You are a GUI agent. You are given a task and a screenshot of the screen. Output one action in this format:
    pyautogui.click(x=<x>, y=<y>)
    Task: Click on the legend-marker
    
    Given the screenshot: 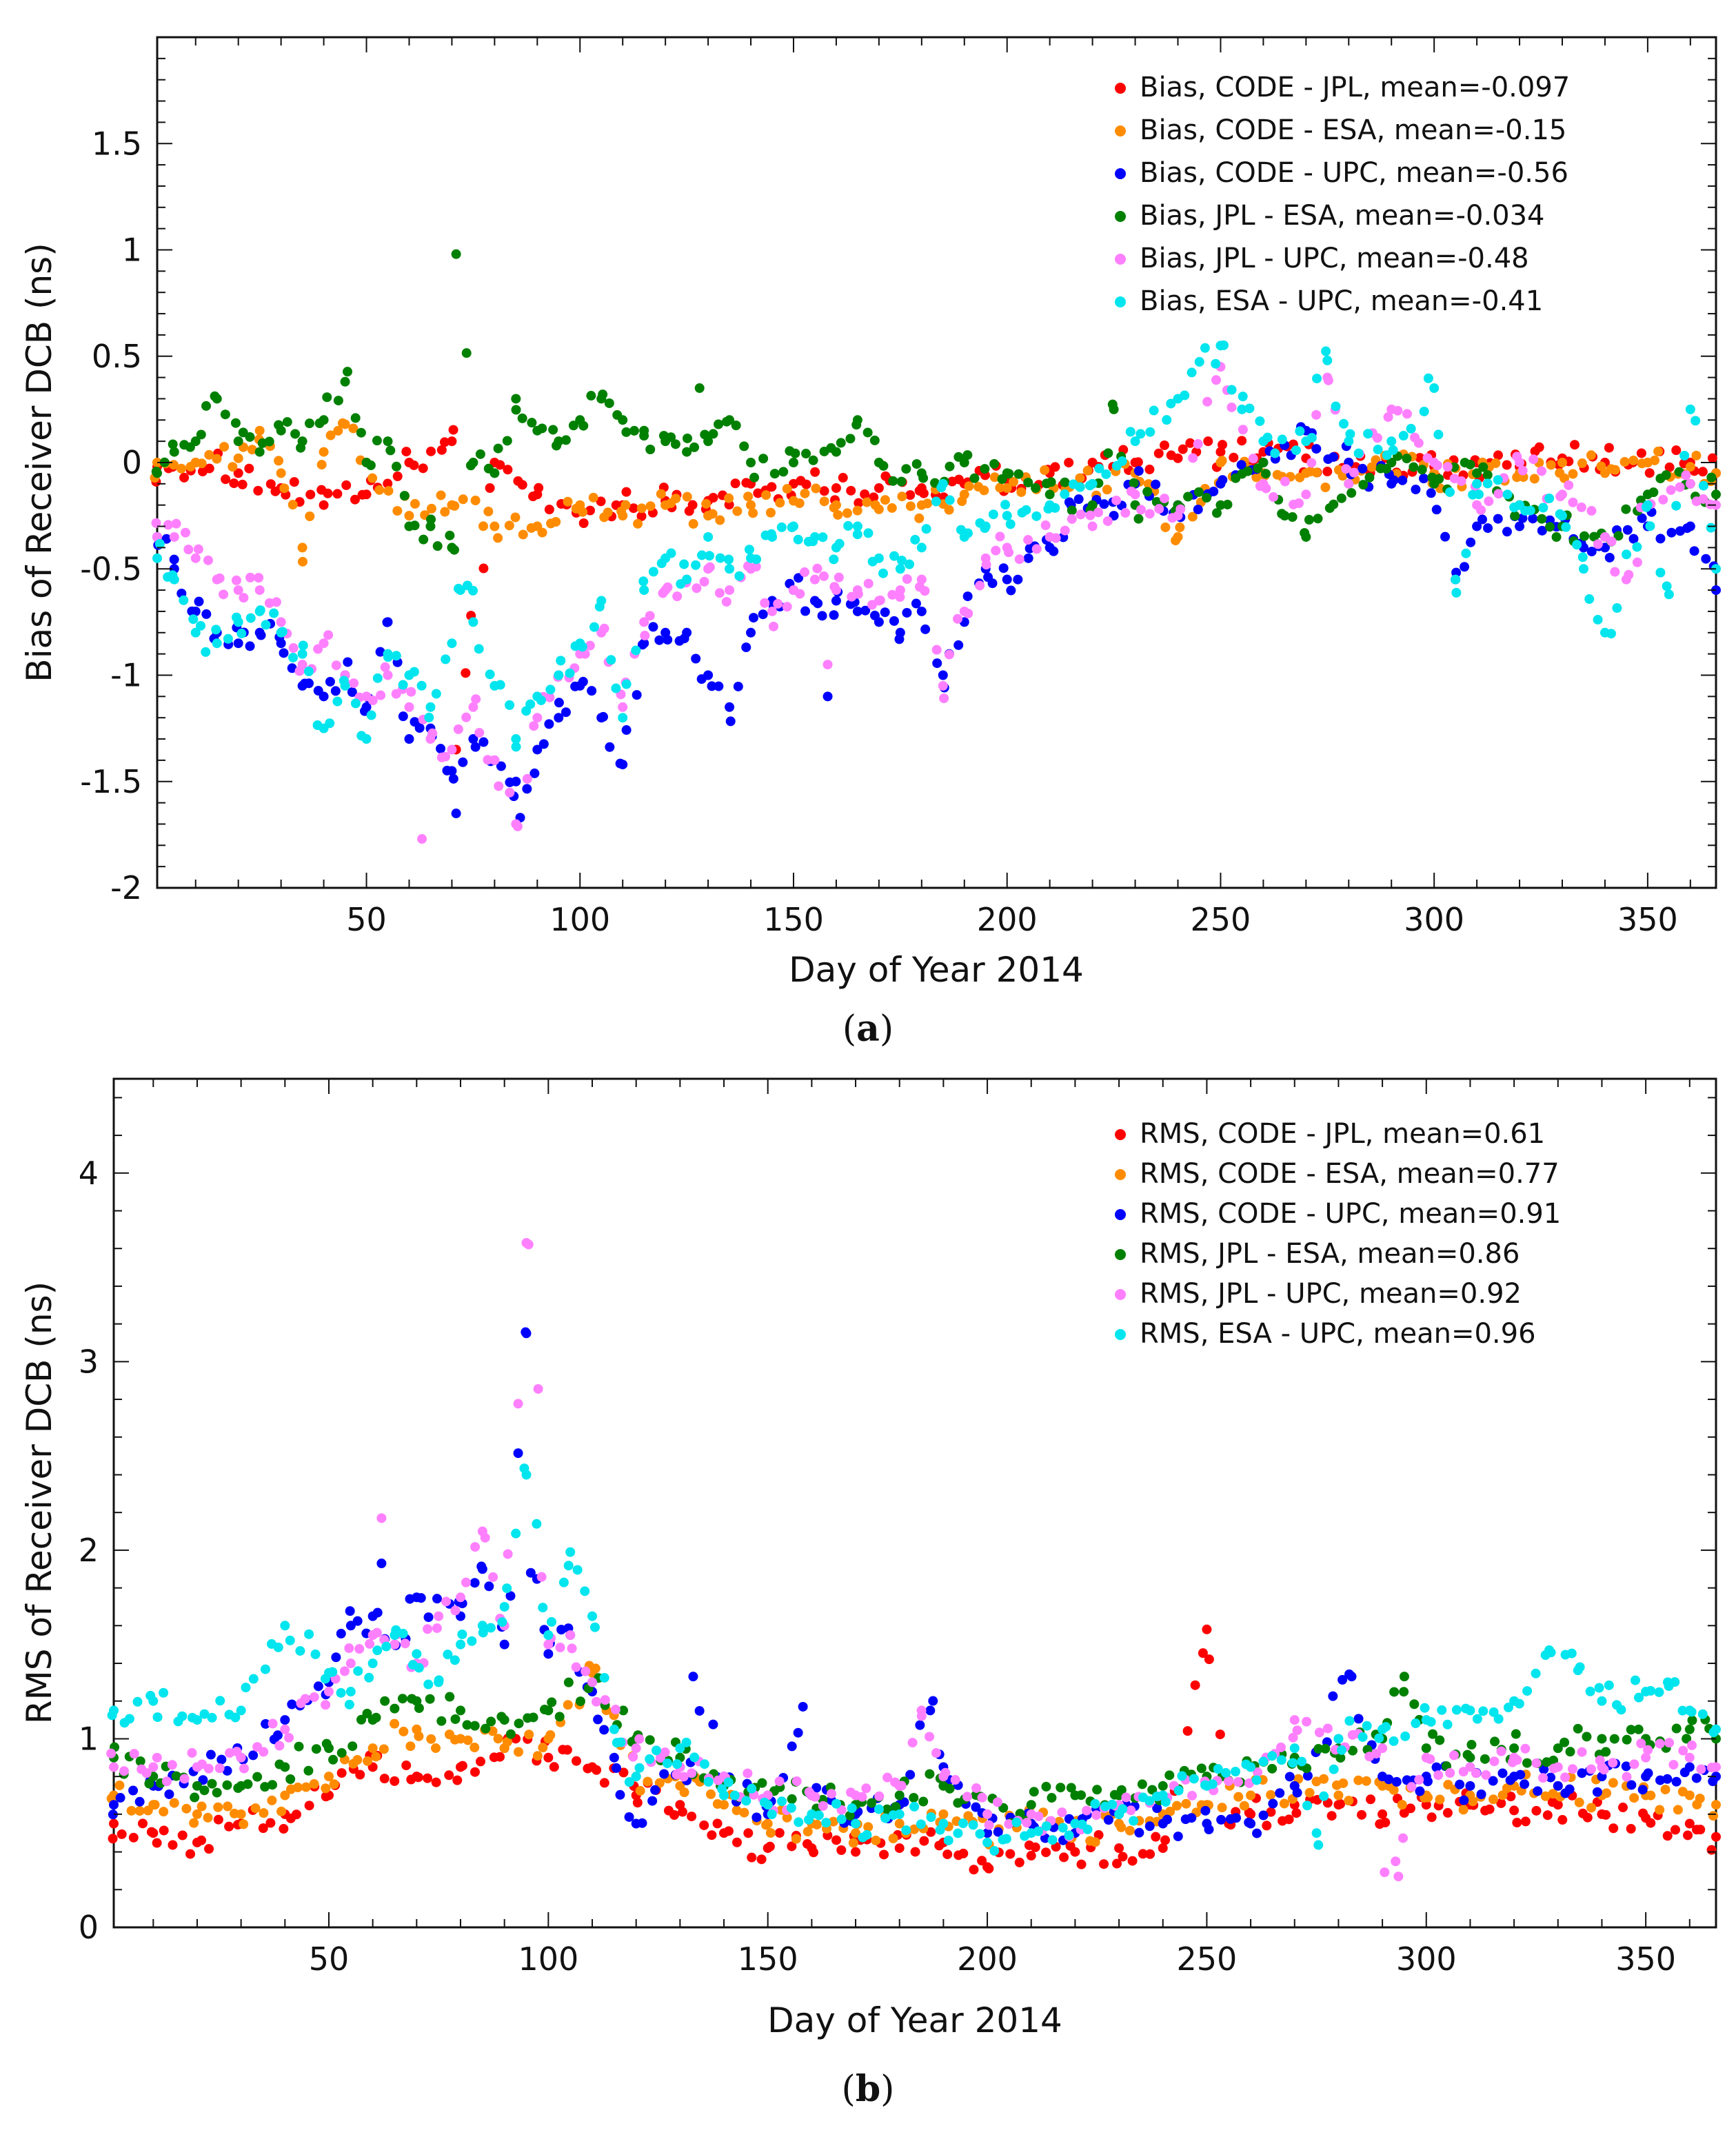 What is the action you would take?
    pyautogui.click(x=1120, y=1214)
    